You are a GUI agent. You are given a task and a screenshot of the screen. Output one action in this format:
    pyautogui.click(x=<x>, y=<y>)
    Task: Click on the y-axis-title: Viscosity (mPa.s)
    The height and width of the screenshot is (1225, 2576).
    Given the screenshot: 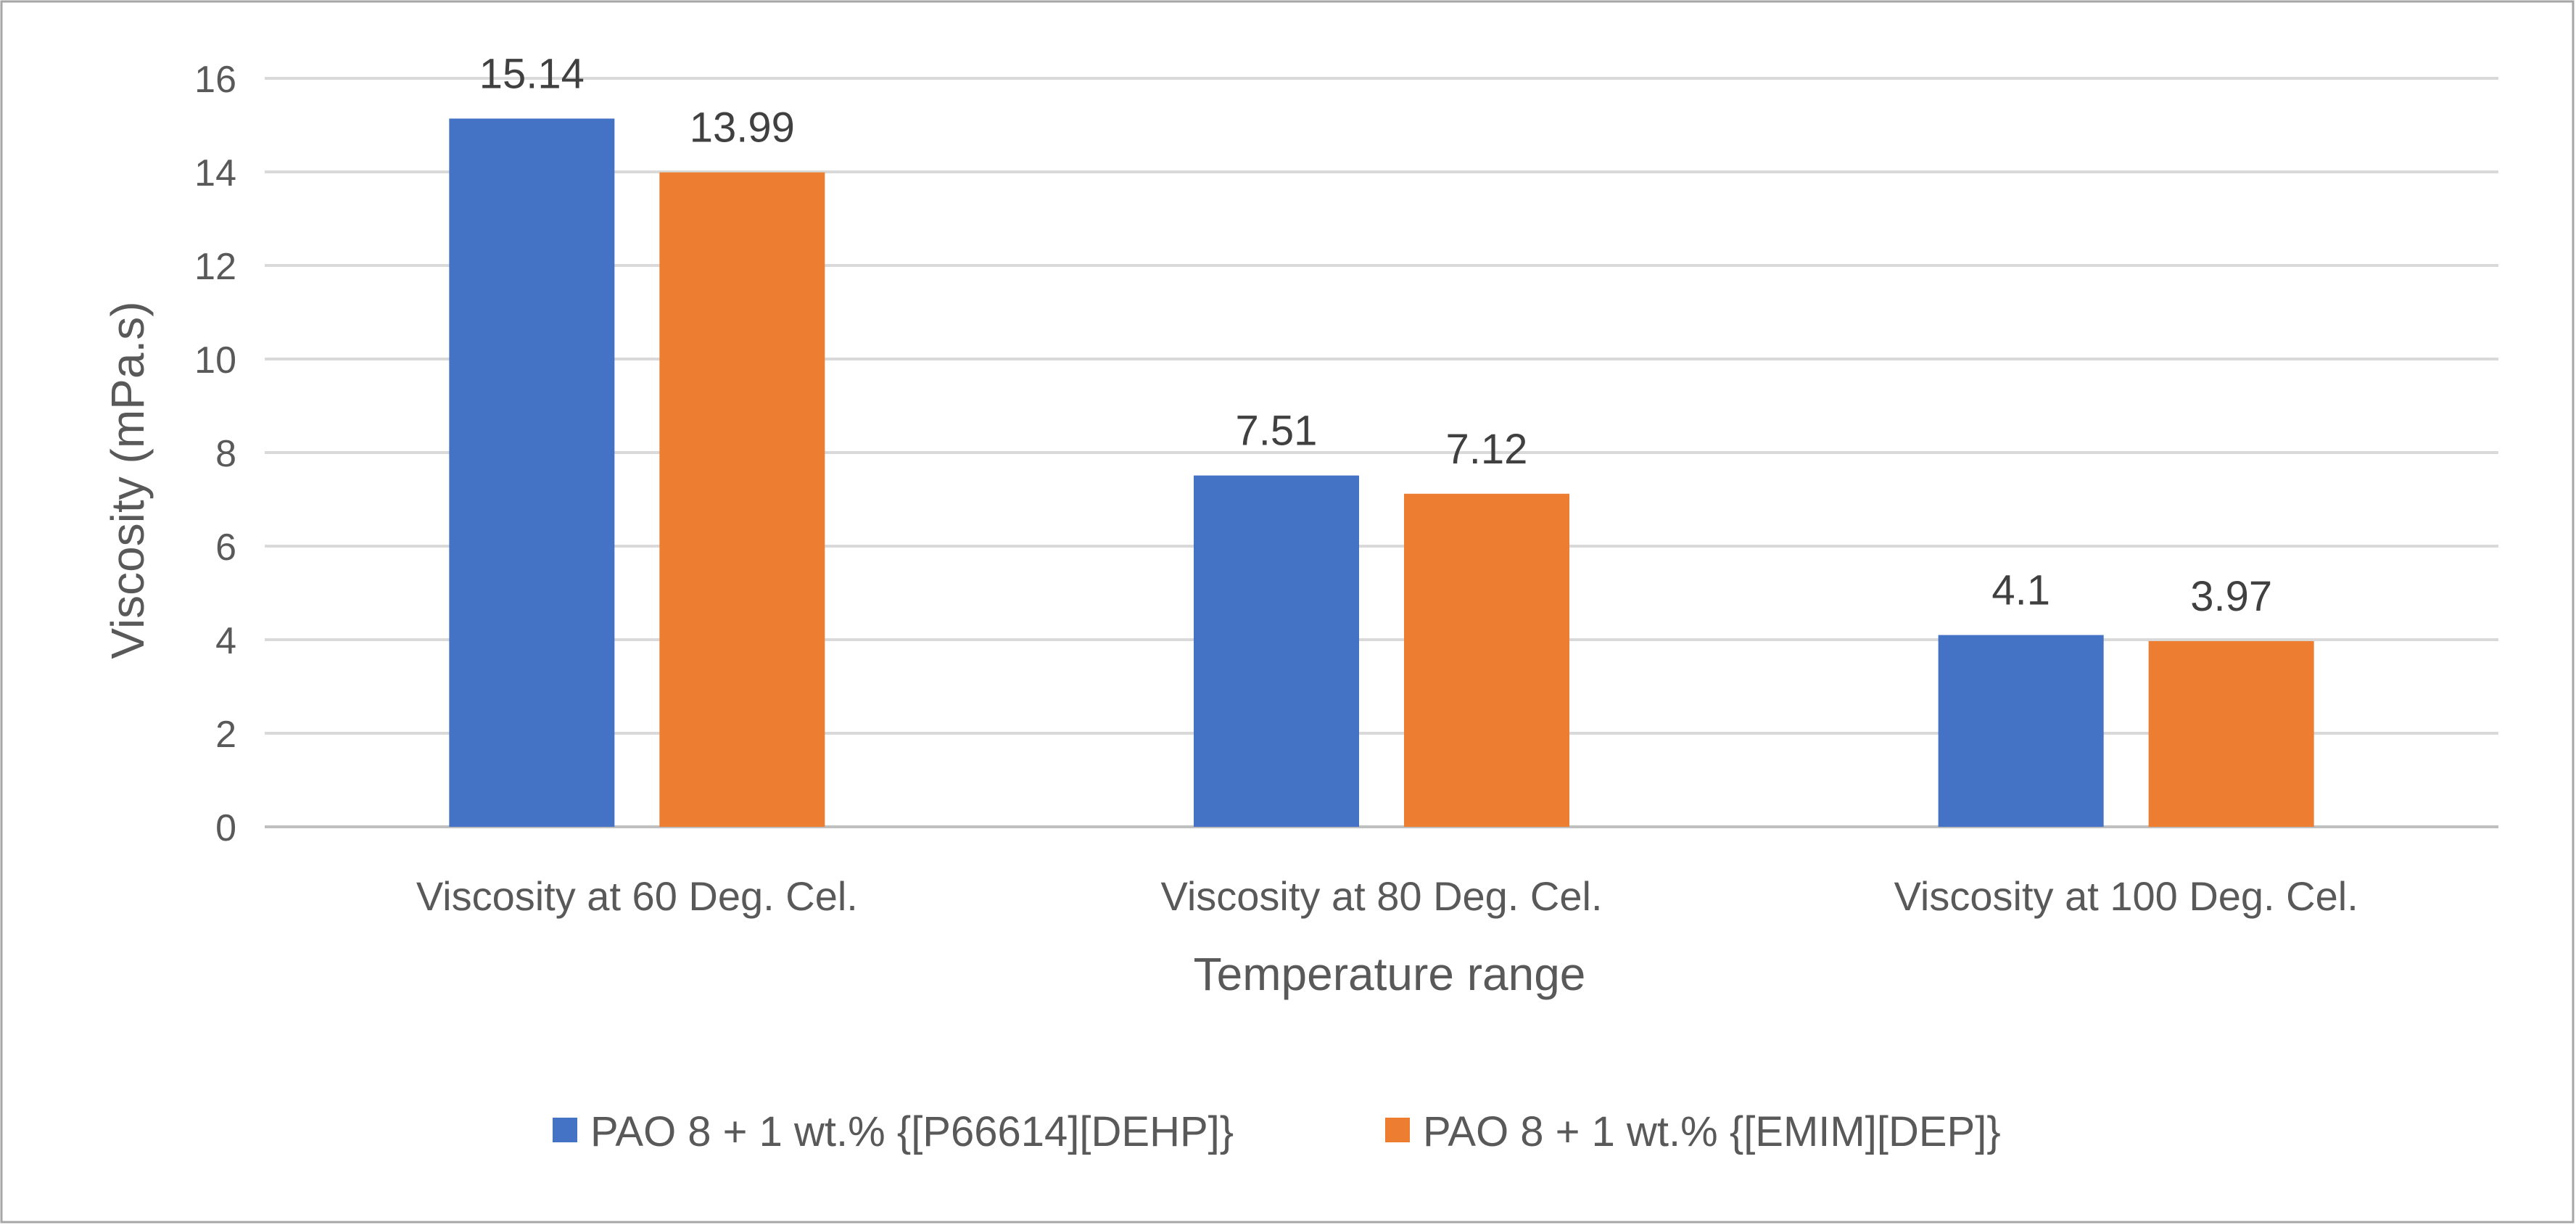 What is the action you would take?
    pyautogui.click(x=128, y=480)
    